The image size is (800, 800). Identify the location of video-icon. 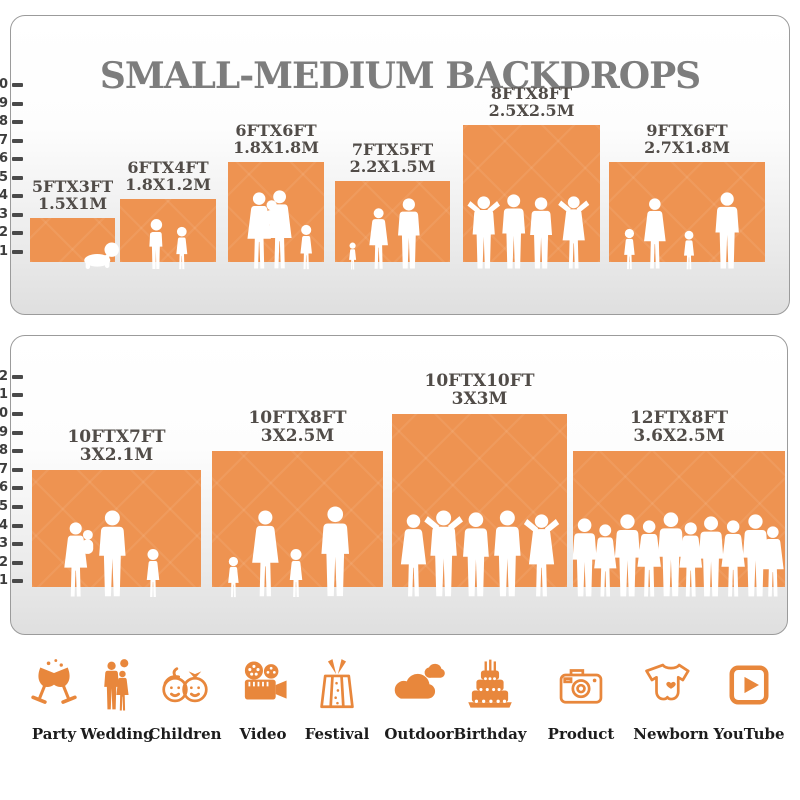
(265, 680).